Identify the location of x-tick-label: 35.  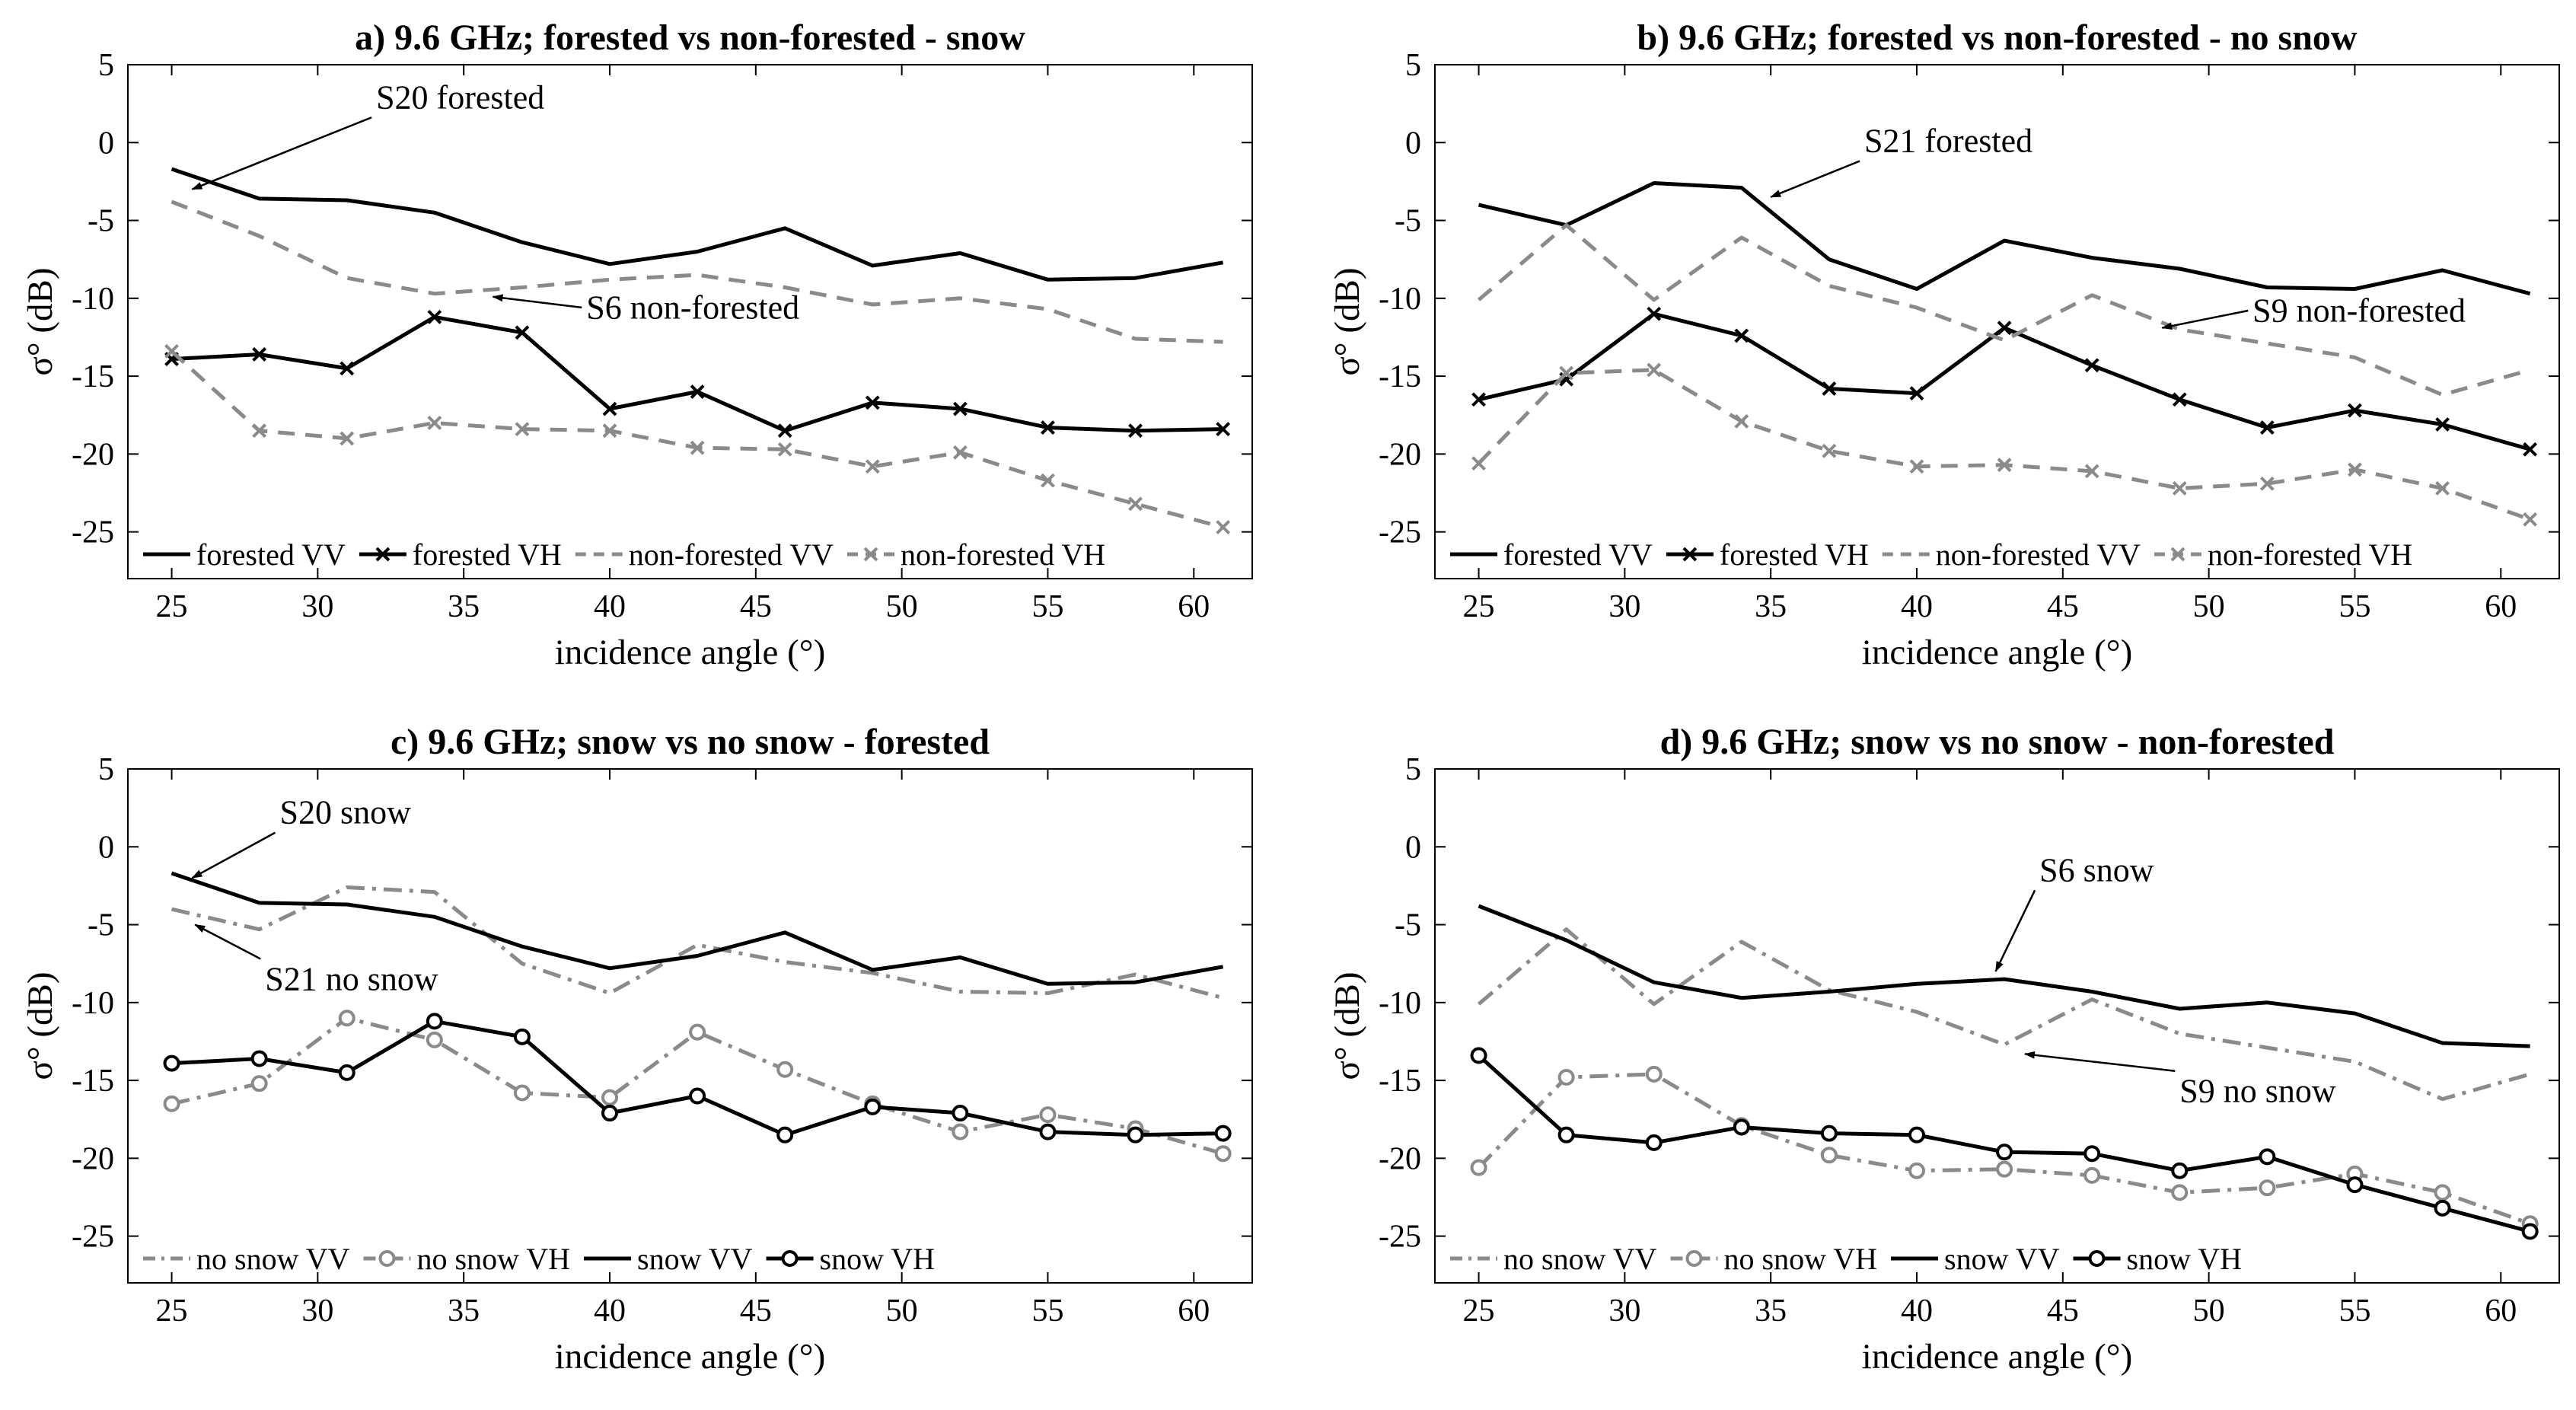
(464, 1311).